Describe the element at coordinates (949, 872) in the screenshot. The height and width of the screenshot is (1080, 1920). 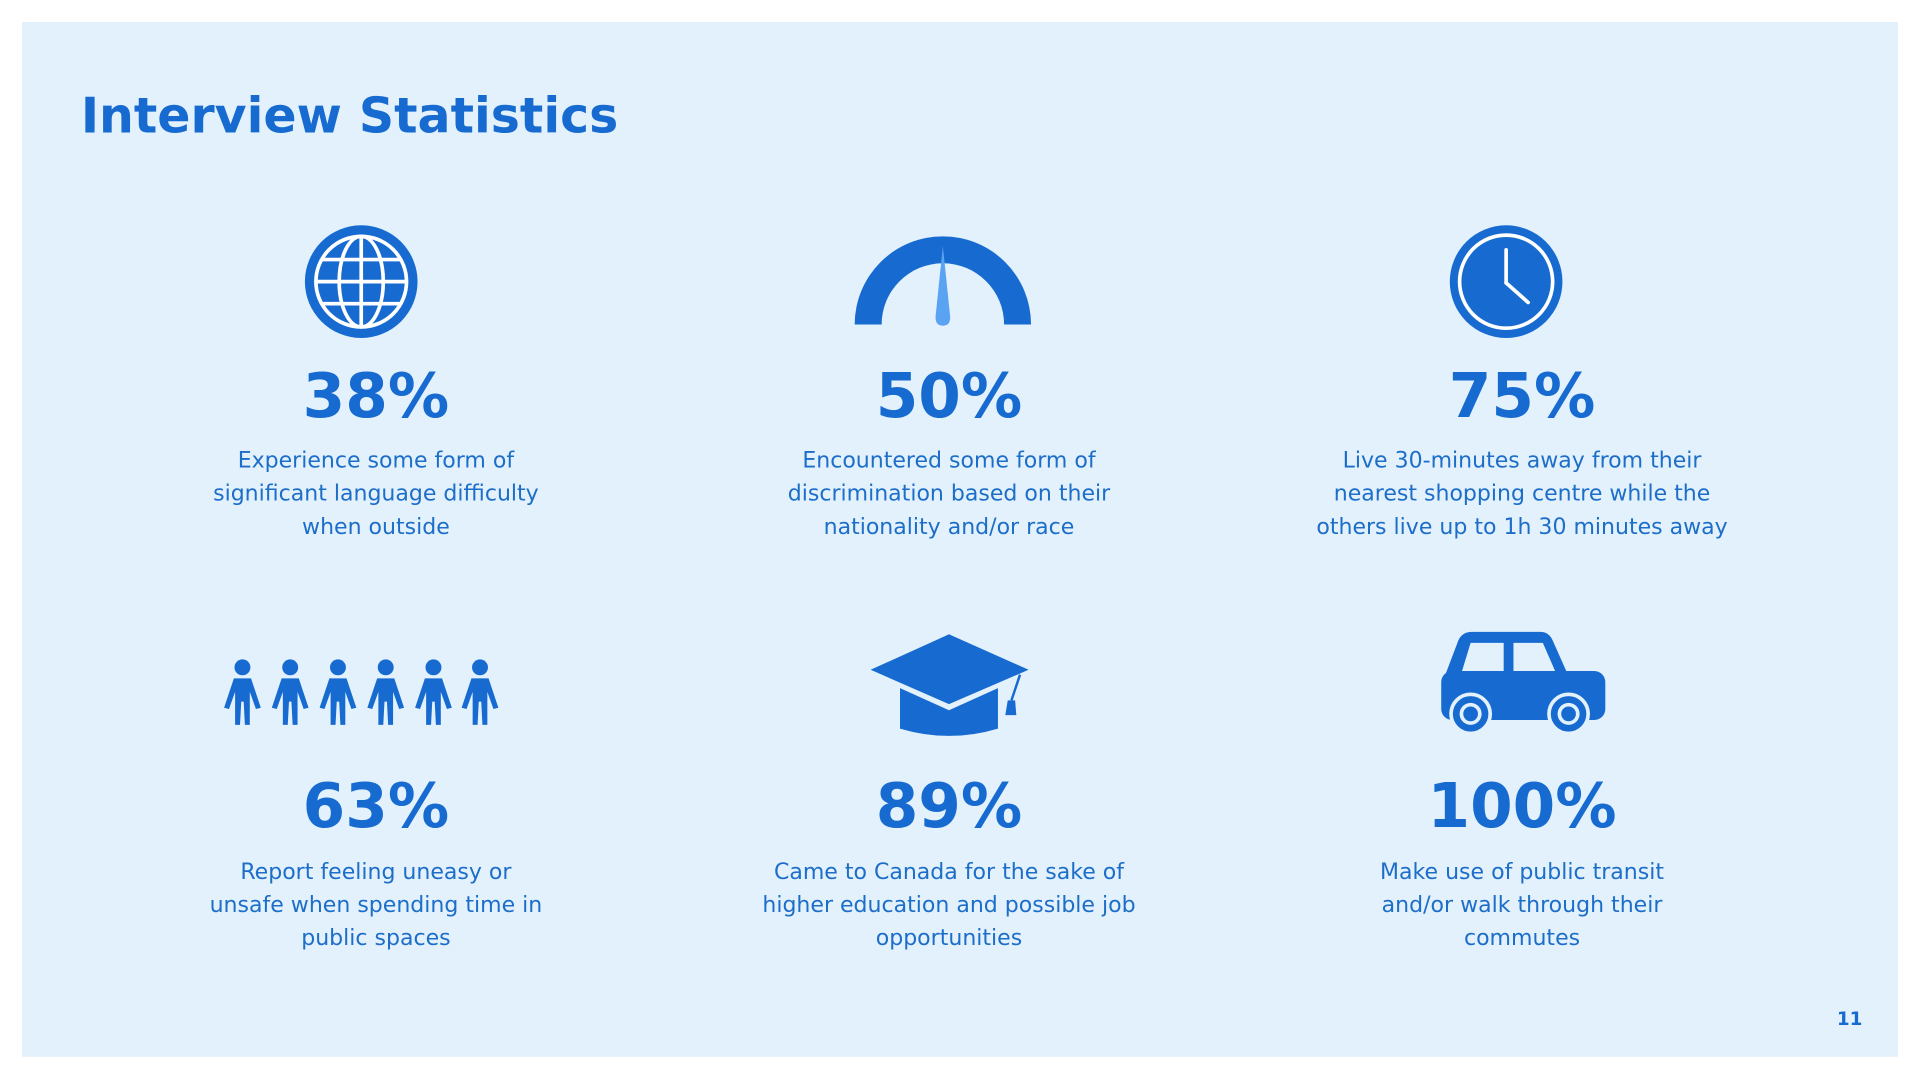
I see `stat-description: Came to Canada for the sake of` at that location.